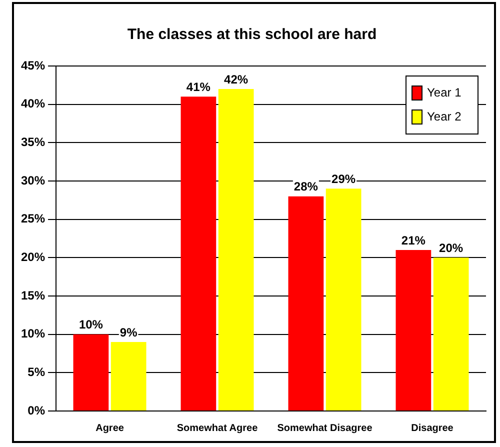 The width and height of the screenshot is (500, 447). What do you see at coordinates (217, 428) in the screenshot?
I see `x-tick-label: Somewhat Agree` at bounding box center [217, 428].